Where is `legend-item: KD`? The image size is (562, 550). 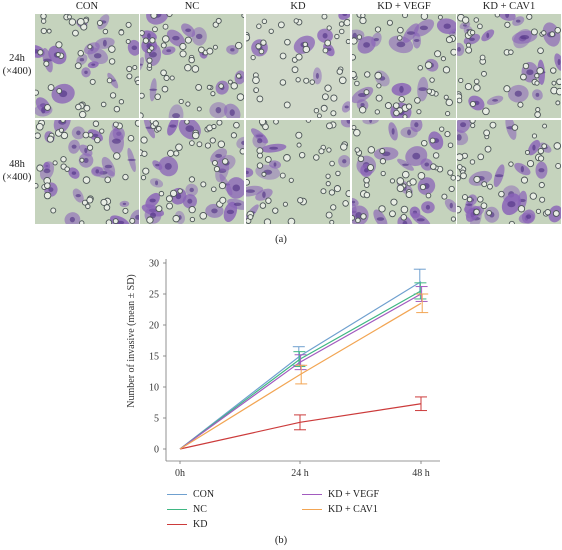
legend-item: KD is located at coordinates (187, 525).